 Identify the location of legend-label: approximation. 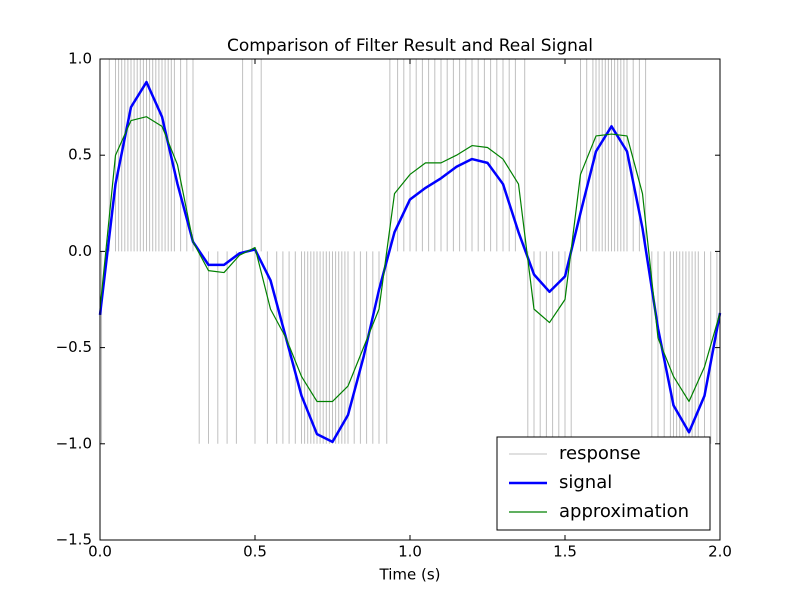
(624, 511).